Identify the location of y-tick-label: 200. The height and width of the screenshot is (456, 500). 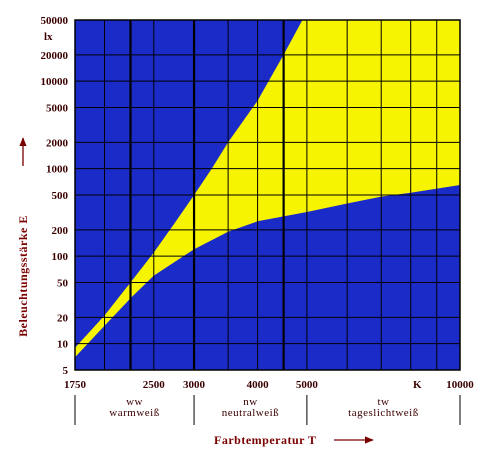
(60, 231).